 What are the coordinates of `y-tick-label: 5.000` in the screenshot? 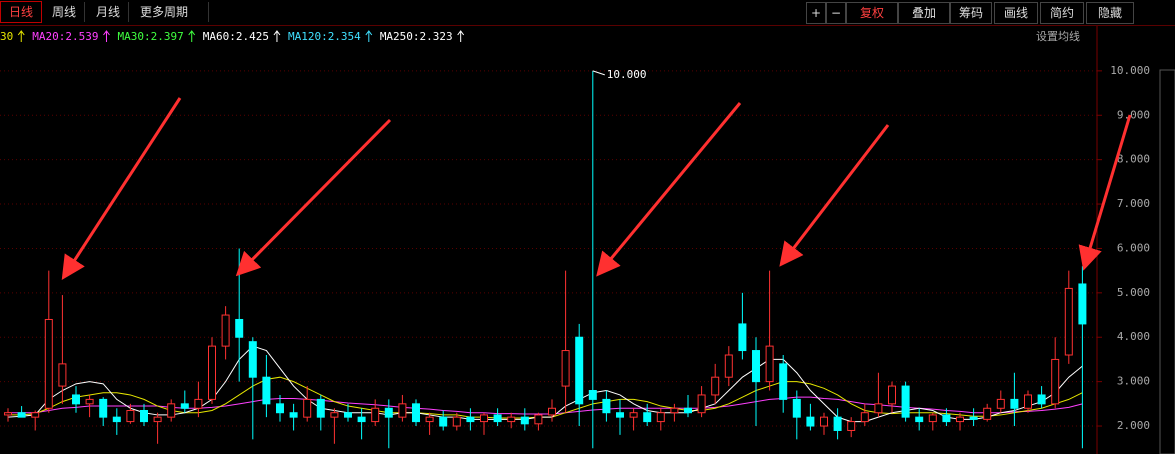 It's located at (1133, 292).